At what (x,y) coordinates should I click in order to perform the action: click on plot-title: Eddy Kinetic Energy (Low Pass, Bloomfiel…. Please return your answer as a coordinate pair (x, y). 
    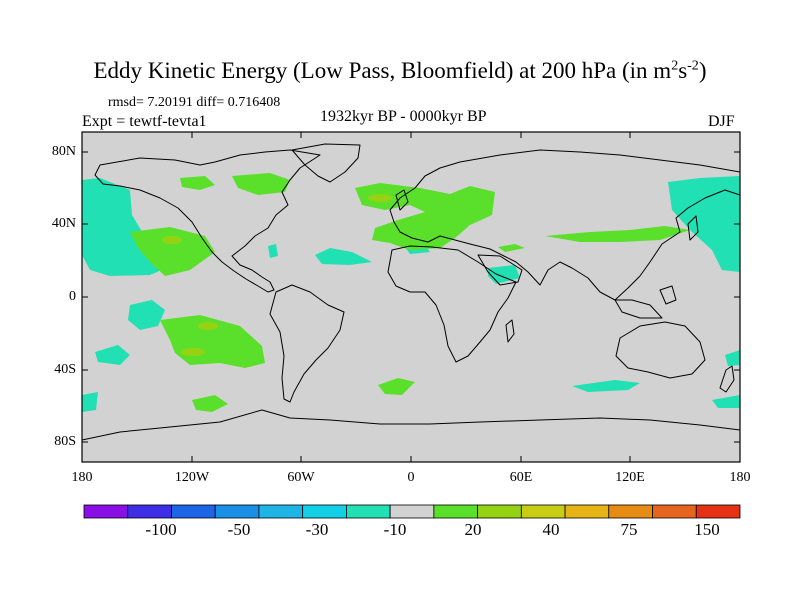
    Looking at the image, I should click on (400, 70).